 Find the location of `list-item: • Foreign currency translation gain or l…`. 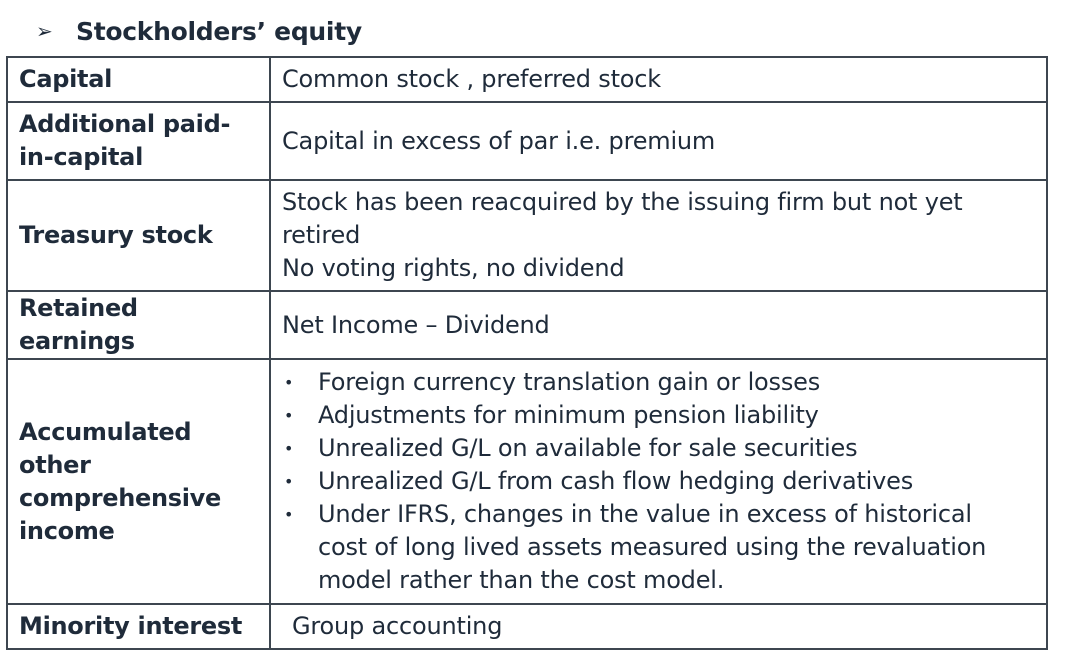

list-item: • Foreign currency translation gain or l… is located at coordinates (659, 382).